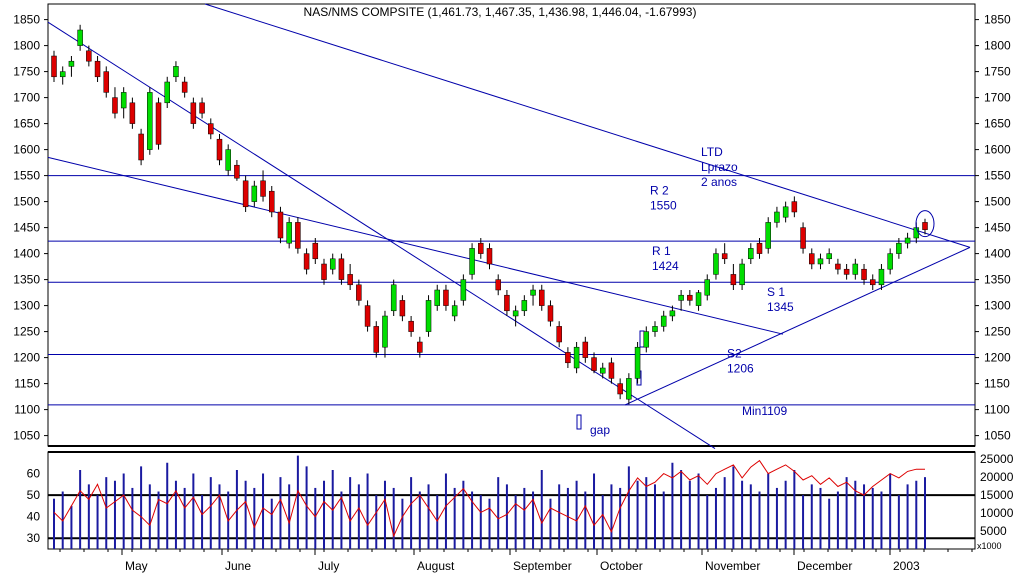 The image size is (1027, 578). I want to click on y-tick-label-left: 1750, so click(26, 72).